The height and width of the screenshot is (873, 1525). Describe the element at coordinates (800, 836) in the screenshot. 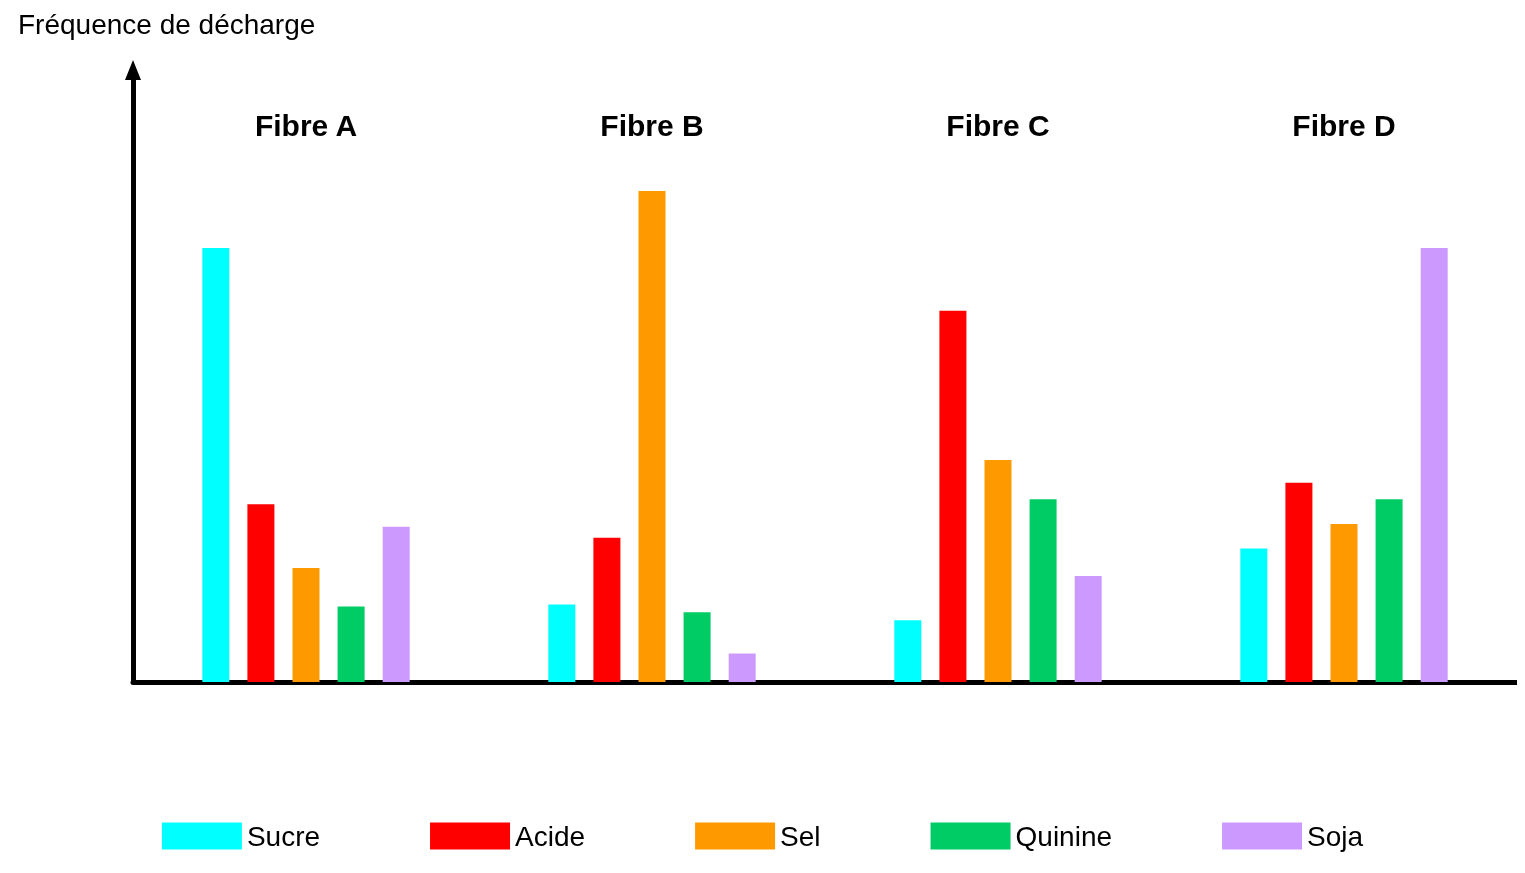

I see `legend-label: Sel` at that location.